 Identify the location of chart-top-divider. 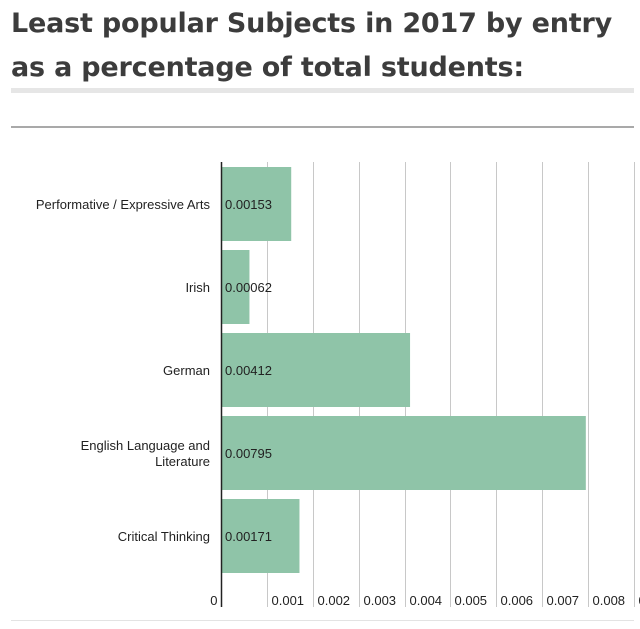
(322, 127).